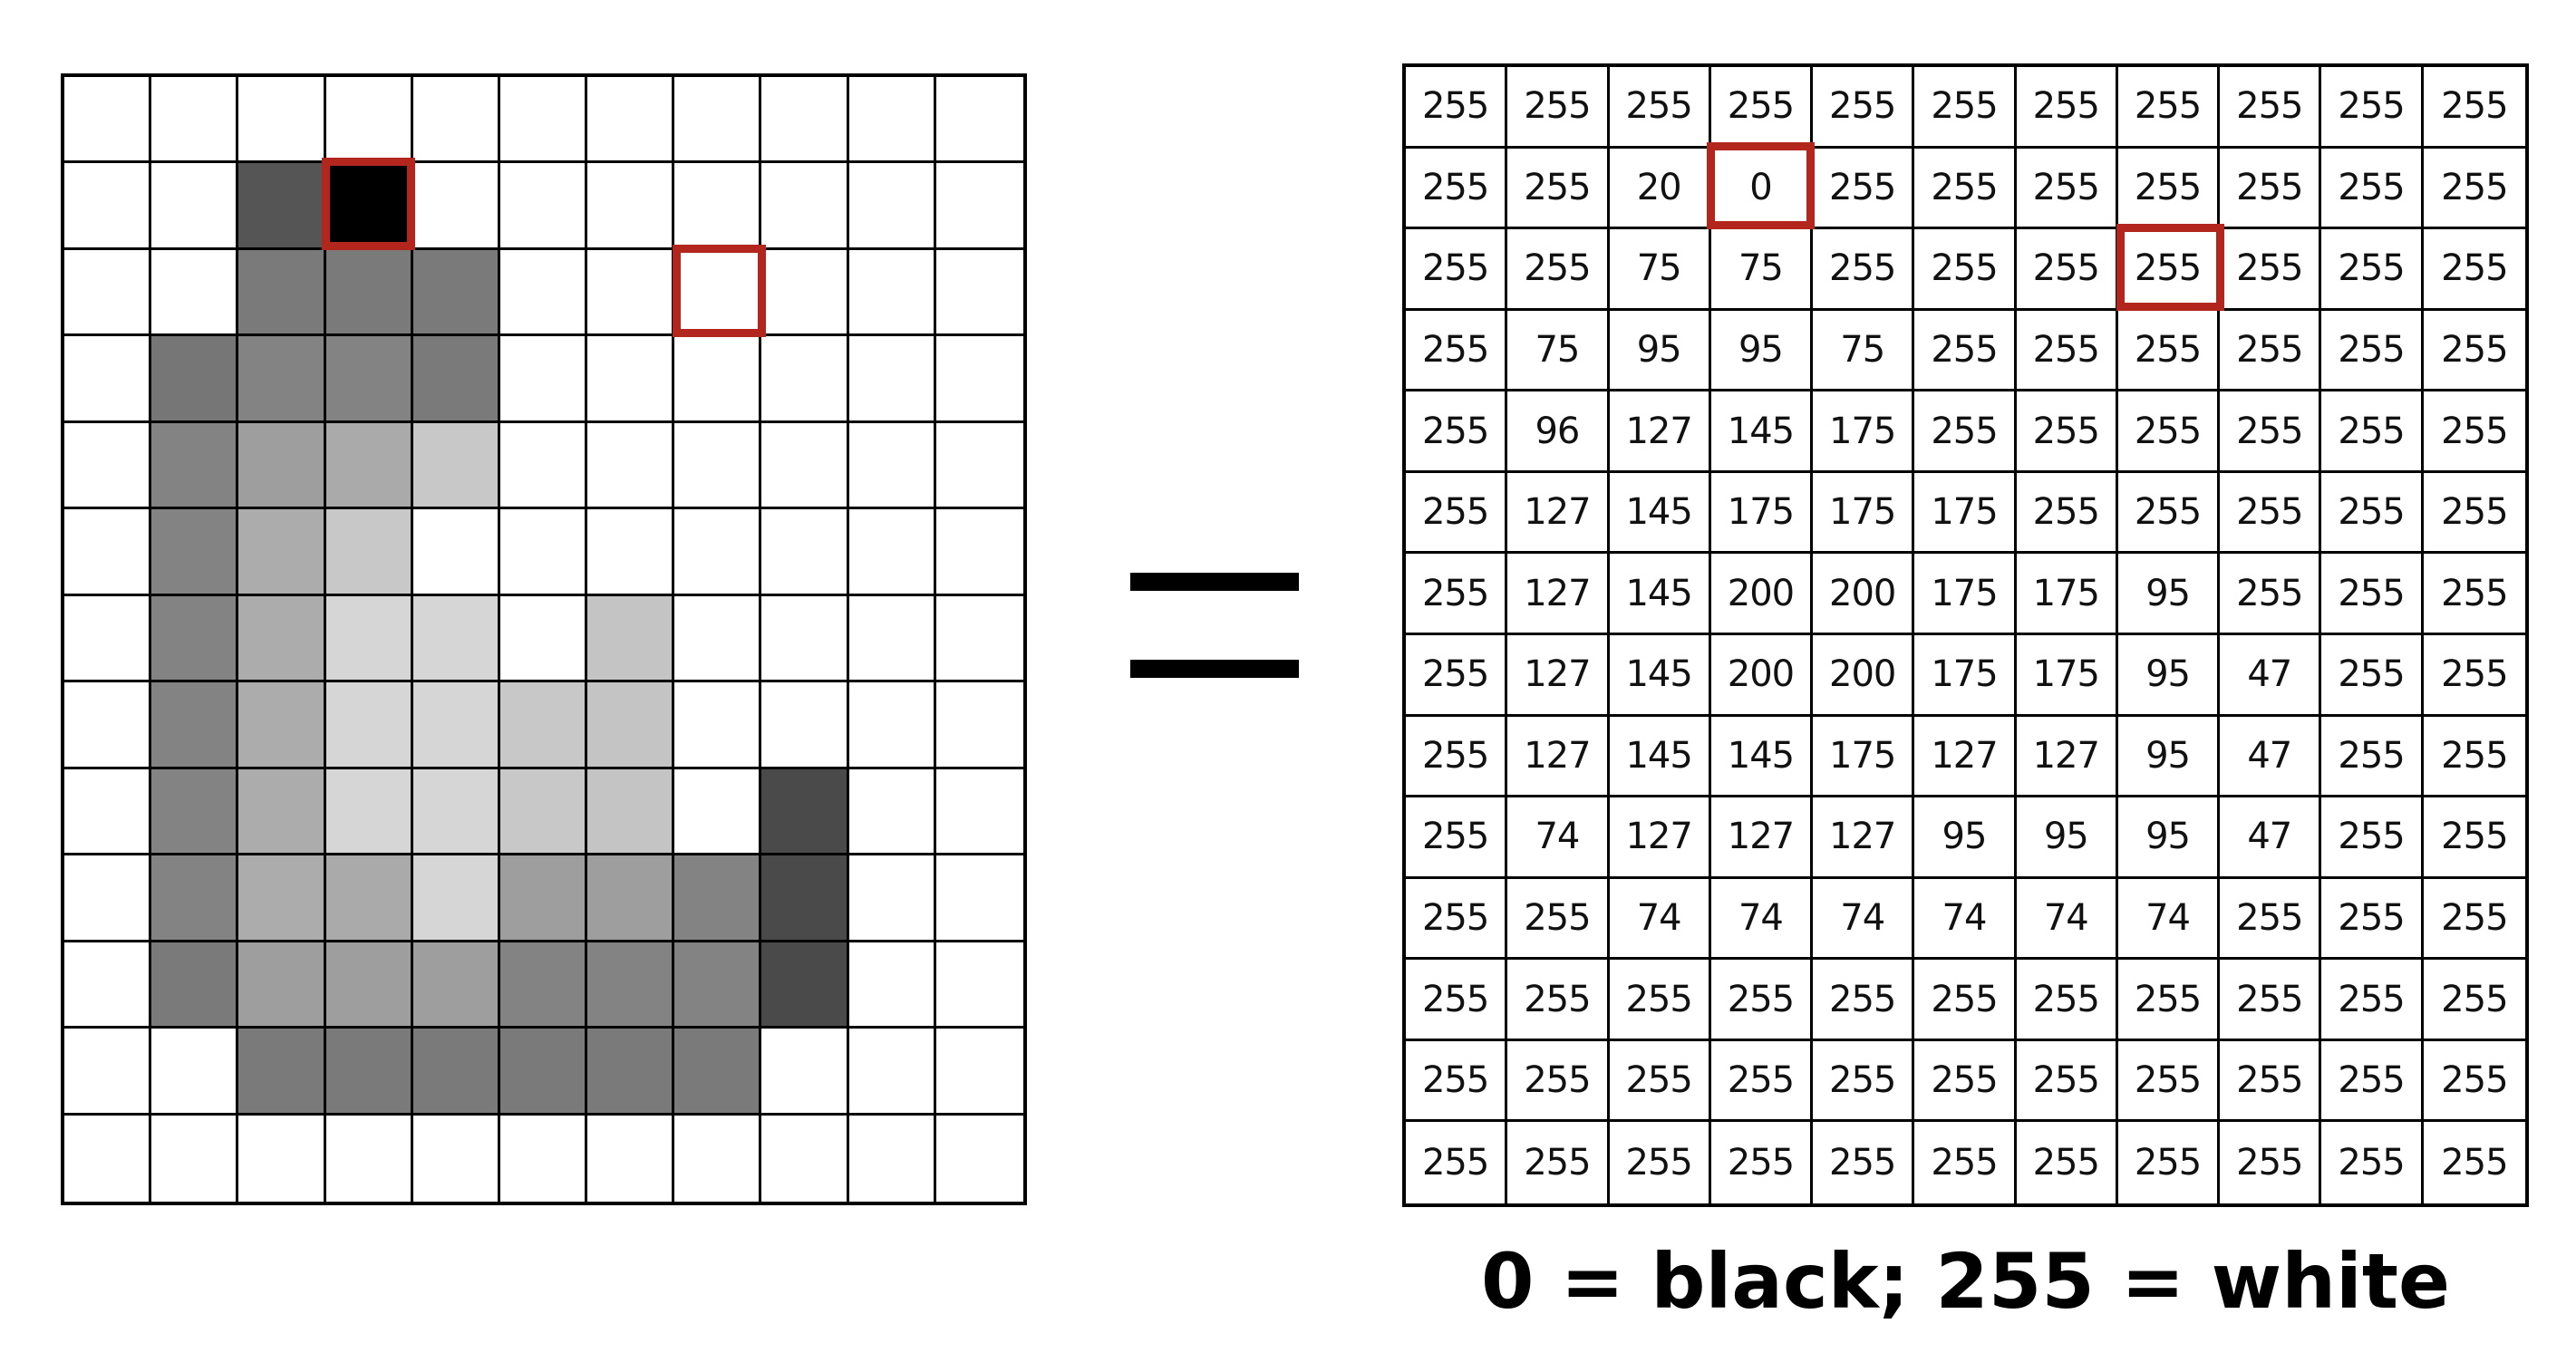  Describe the element at coordinates (1214, 582) in the screenshot. I see `equals-bar-top` at that location.